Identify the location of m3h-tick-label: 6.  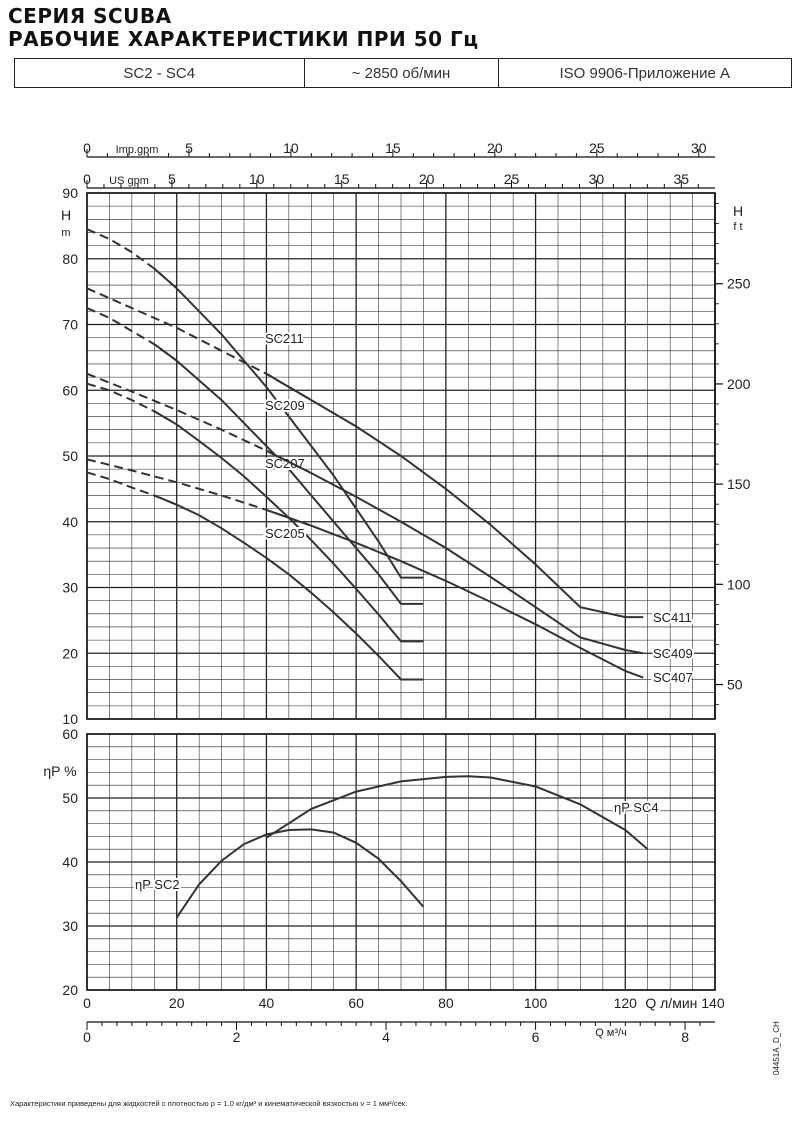
(536, 1037).